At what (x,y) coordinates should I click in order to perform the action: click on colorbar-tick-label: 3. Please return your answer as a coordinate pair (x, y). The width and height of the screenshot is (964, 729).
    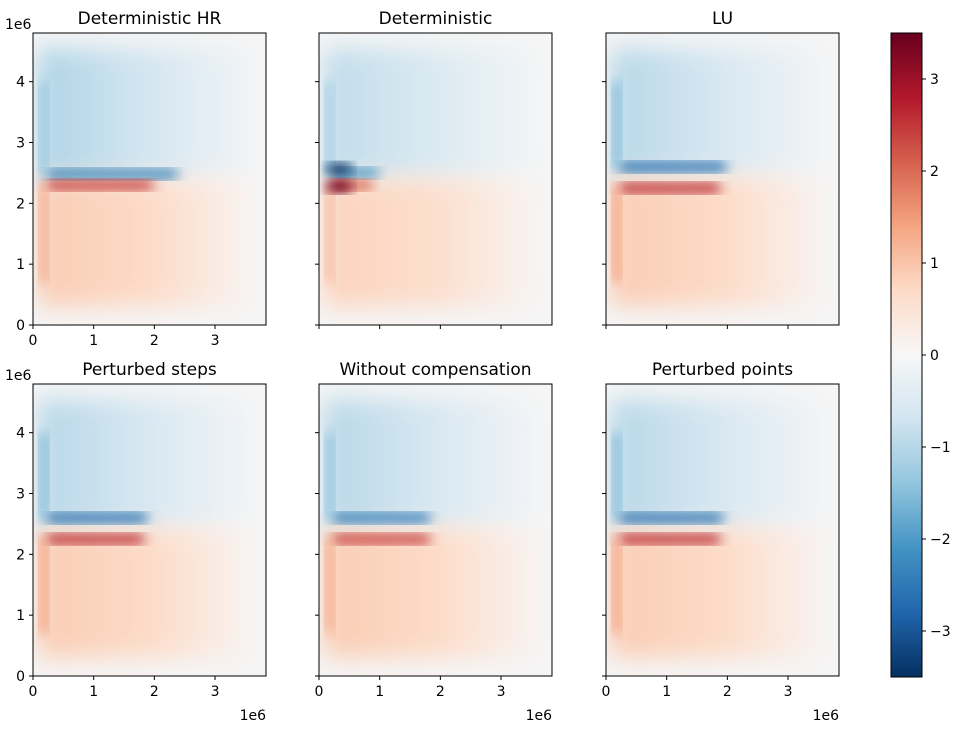
    Looking at the image, I should click on (934, 80).